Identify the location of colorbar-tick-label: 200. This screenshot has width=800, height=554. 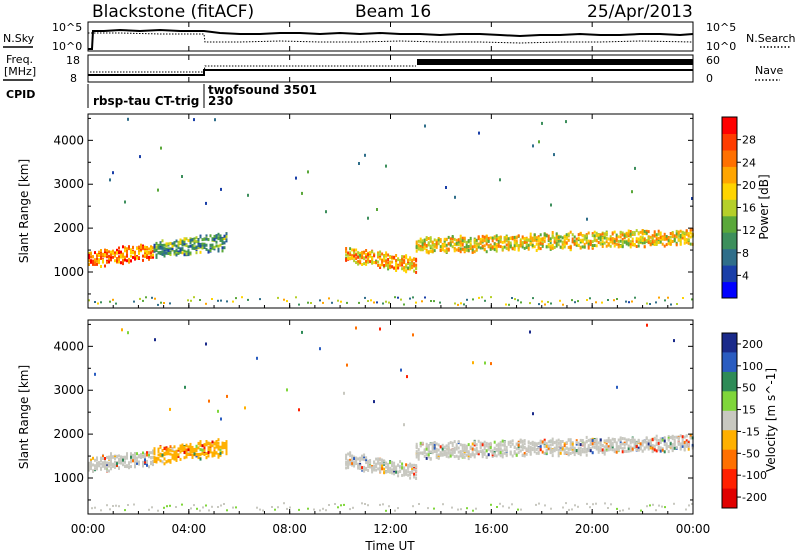
(752, 344).